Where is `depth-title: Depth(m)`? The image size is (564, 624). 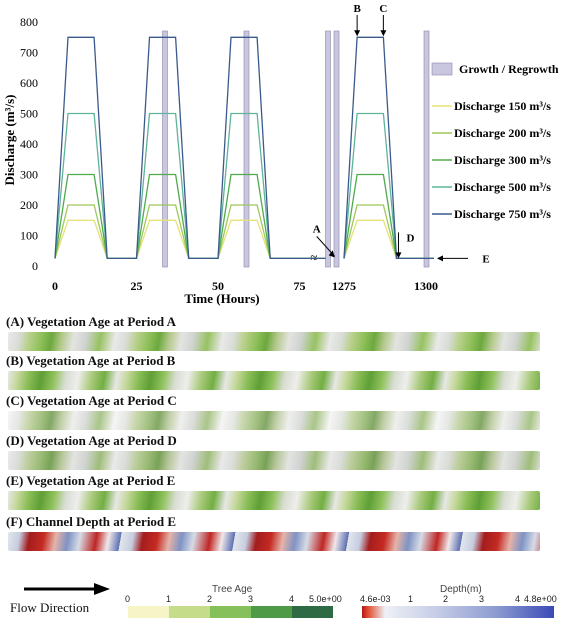
depth-title: Depth(m) is located at coordinates (461, 589).